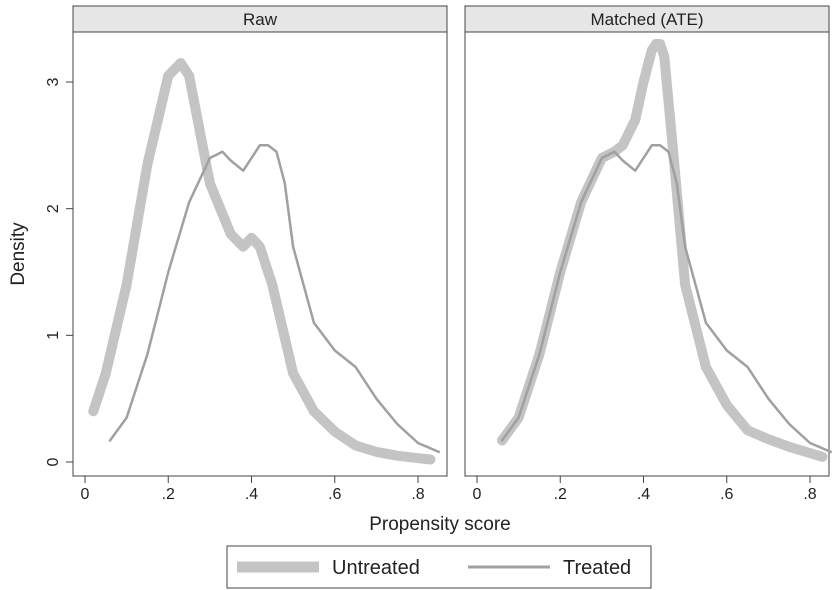 Image resolution: width=832 pixels, height=590 pixels. Describe the element at coordinates (59, 254) in the screenshot. I see `y-axis: 0 1 2 3` at that location.